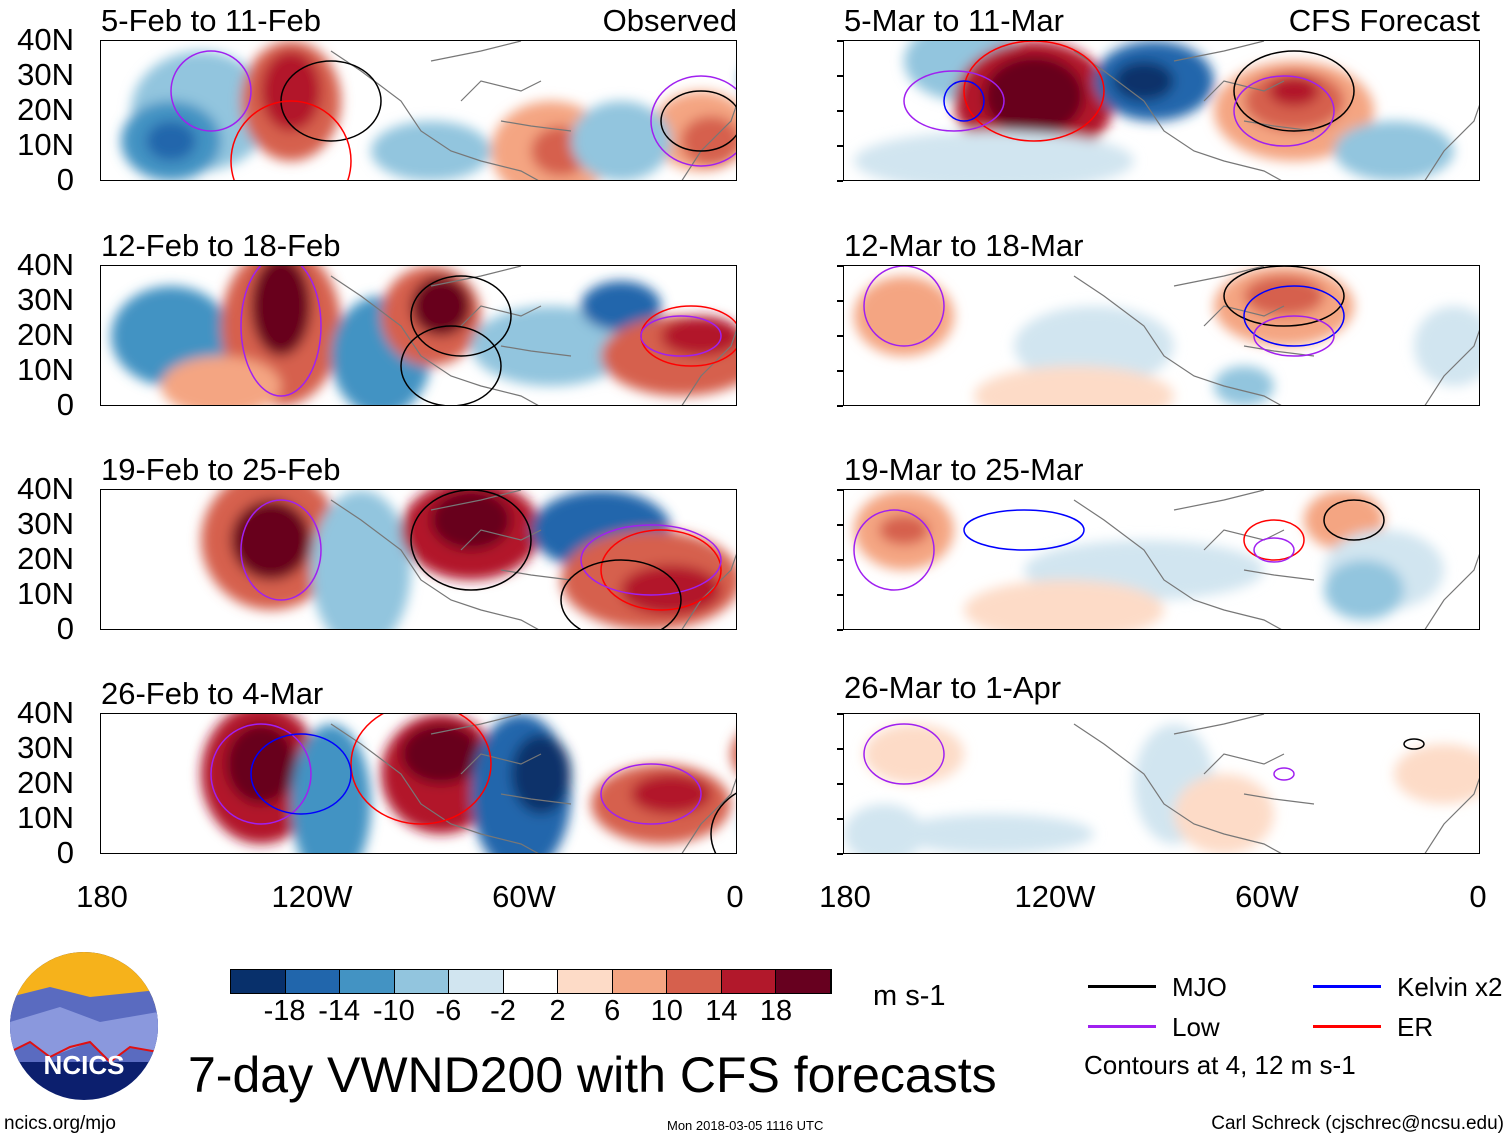  I want to click on panel-title: 5-Feb to 11-Feb, so click(211, 20).